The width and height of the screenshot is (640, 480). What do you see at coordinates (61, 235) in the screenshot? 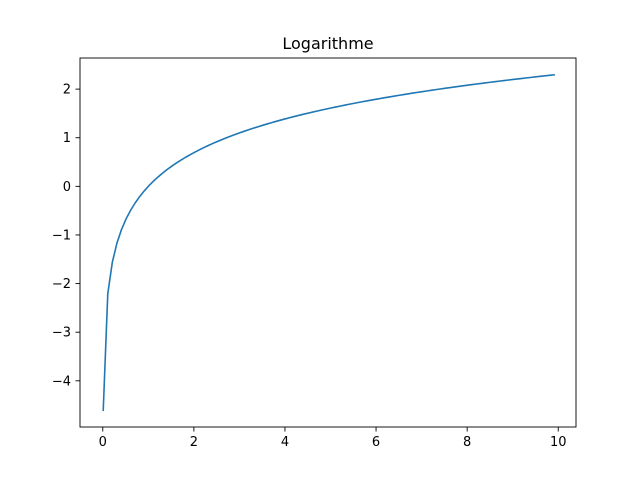
I see `y-tick-label: −1` at bounding box center [61, 235].